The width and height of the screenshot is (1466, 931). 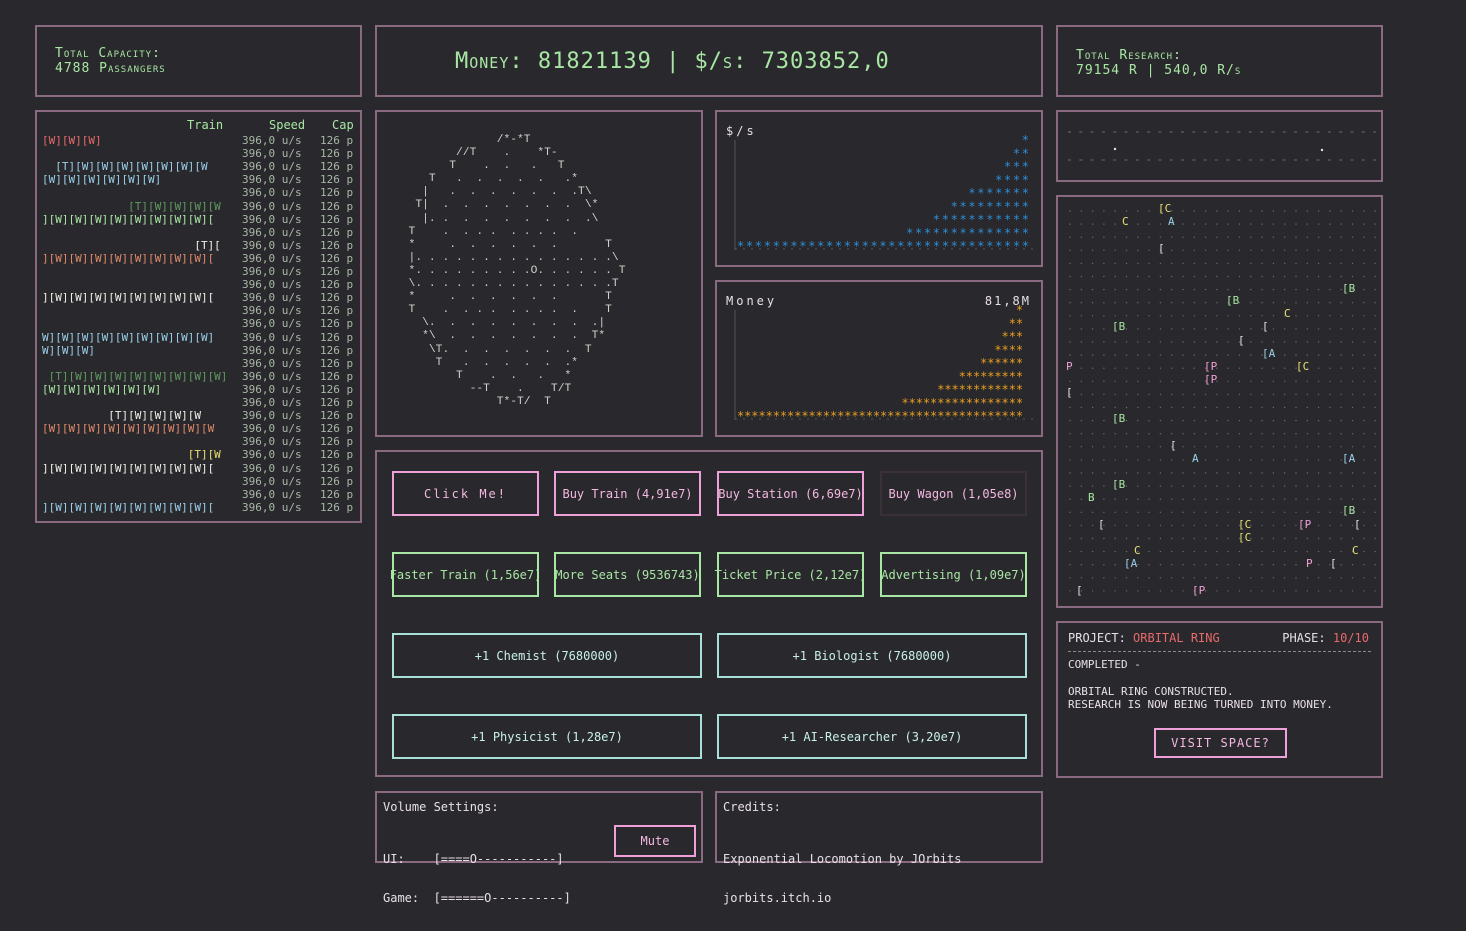 I want to click on ticket-price-button: Ticket Price (2,12e7), so click(x=790, y=574).